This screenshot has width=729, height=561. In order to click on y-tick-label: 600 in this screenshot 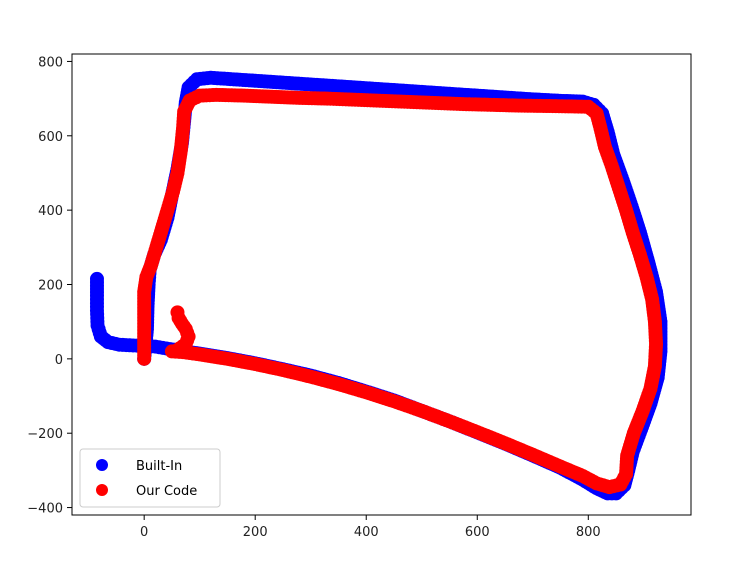, I will do `click(50, 137)`.